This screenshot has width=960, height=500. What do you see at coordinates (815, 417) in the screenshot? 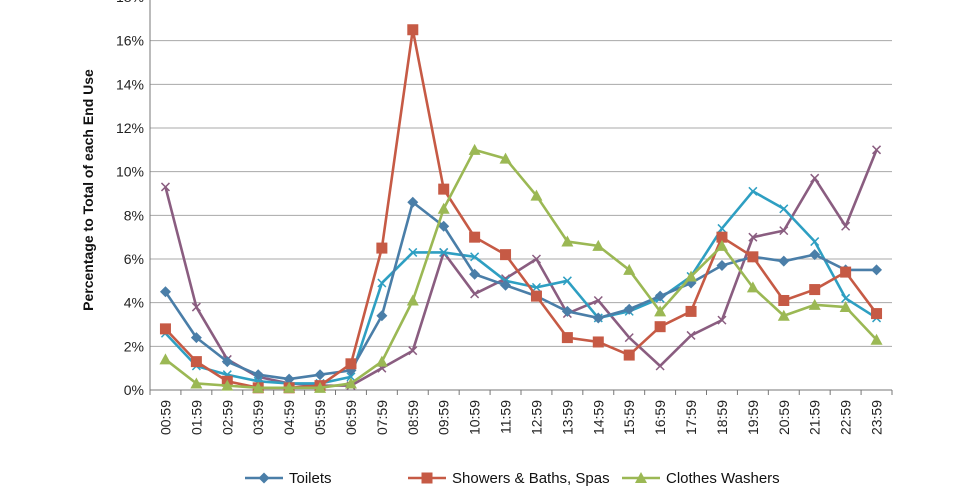
I see `x-tick-label: 21:59` at bounding box center [815, 417].